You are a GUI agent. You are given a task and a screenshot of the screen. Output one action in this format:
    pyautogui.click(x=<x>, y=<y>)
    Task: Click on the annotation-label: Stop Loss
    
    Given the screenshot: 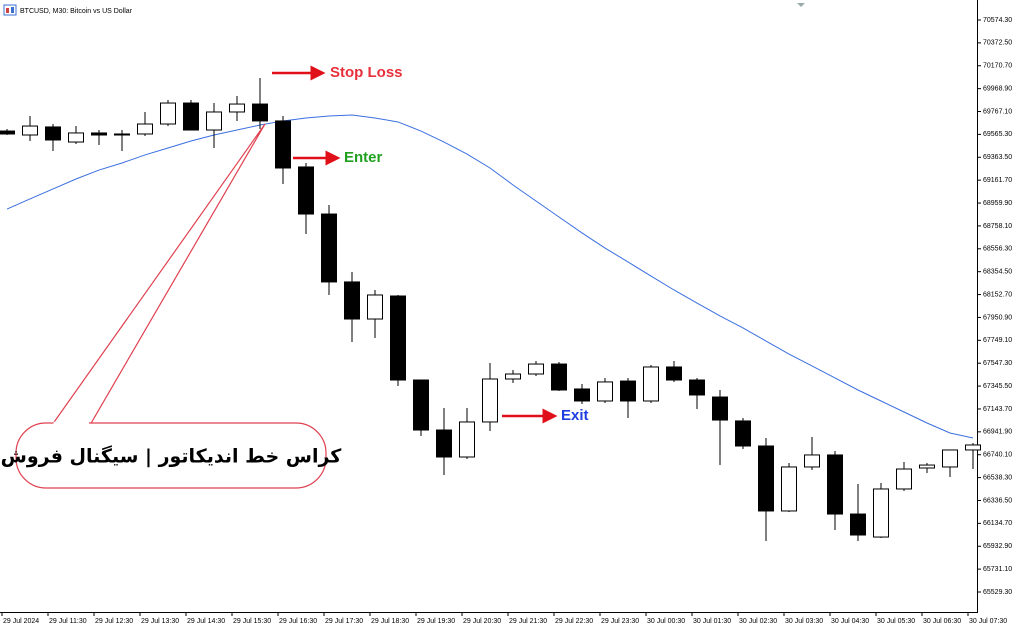 What is the action you would take?
    pyautogui.click(x=366, y=72)
    